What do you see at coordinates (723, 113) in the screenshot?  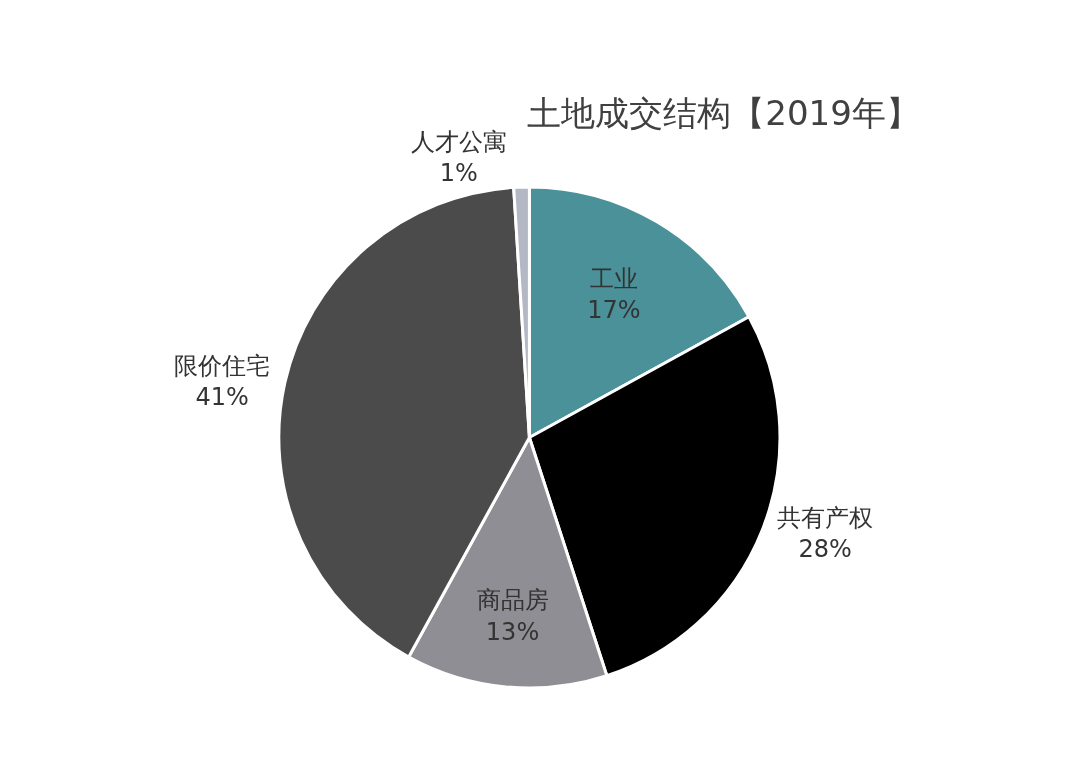 I see `chart-title: 土地成交结构【2019年】` at bounding box center [723, 113].